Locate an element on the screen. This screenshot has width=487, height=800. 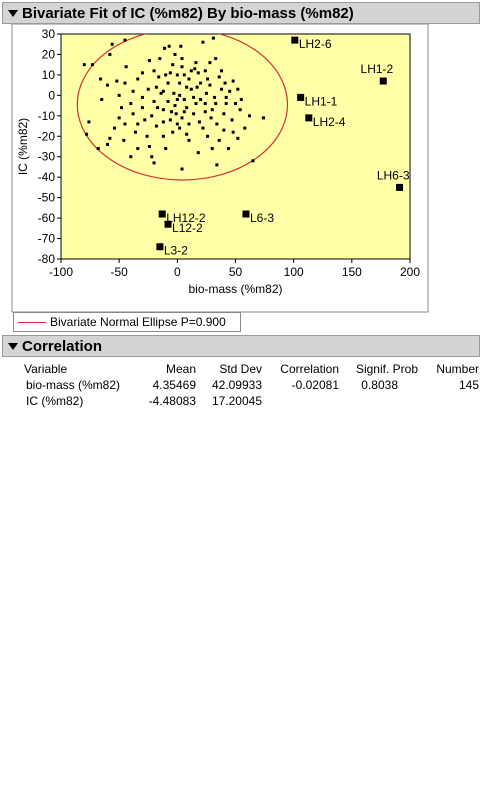
column-header: Mean is located at coordinates (180, 369).